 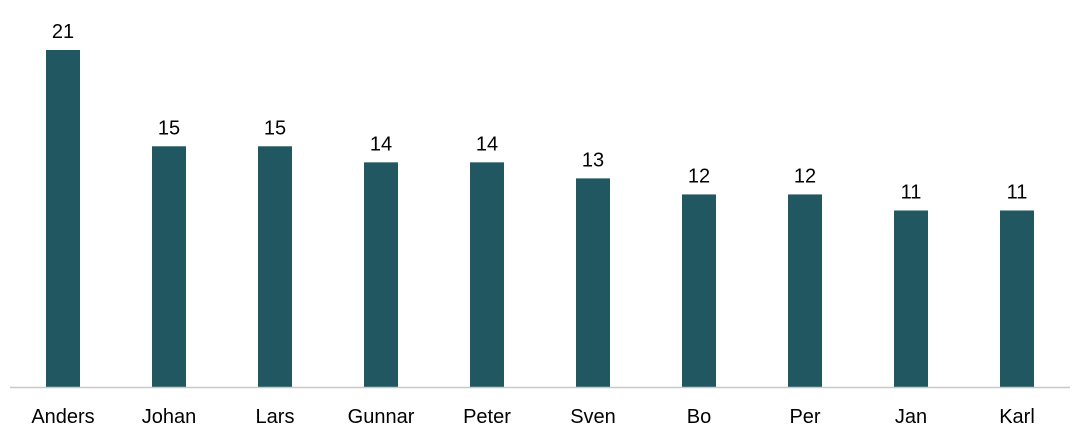 I want to click on value-label-anders: 21, so click(x=63, y=32).